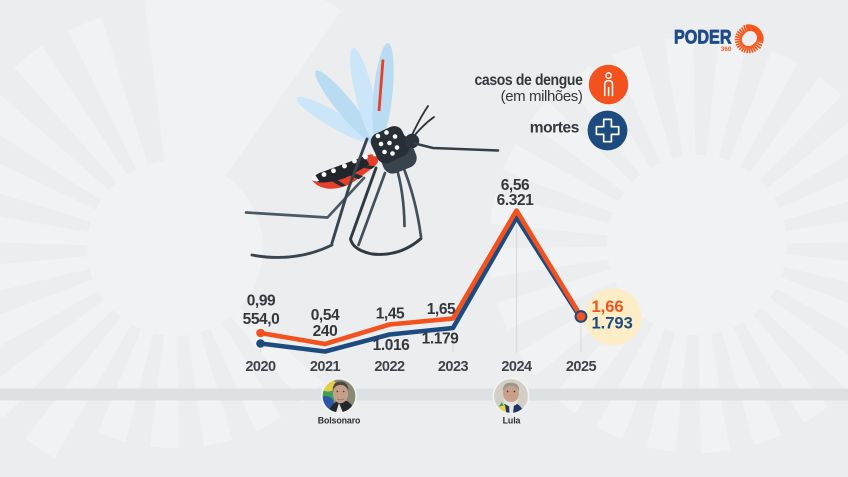  I want to click on svg-text: 2022, so click(389, 367).